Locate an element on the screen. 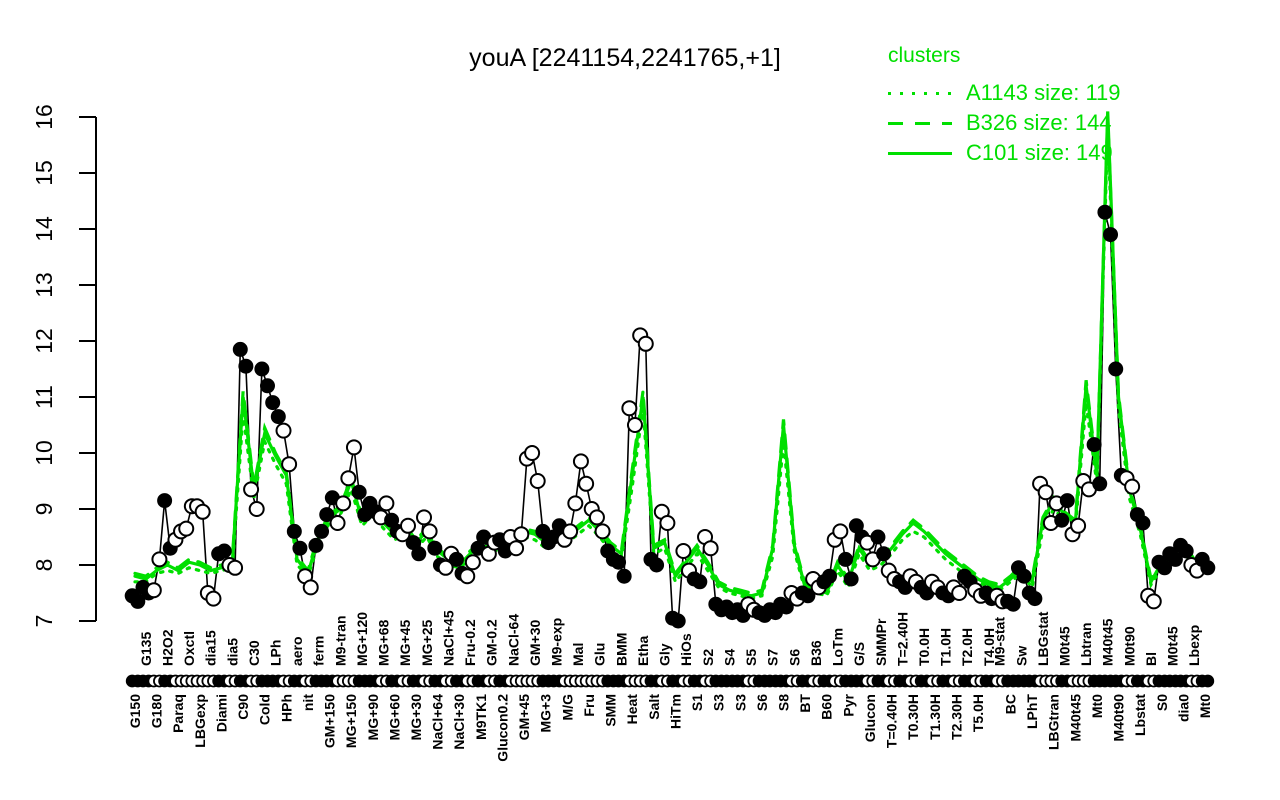 The height and width of the screenshot is (800, 1280). condition-label: Fru-0.2 is located at coordinates (470, 642).